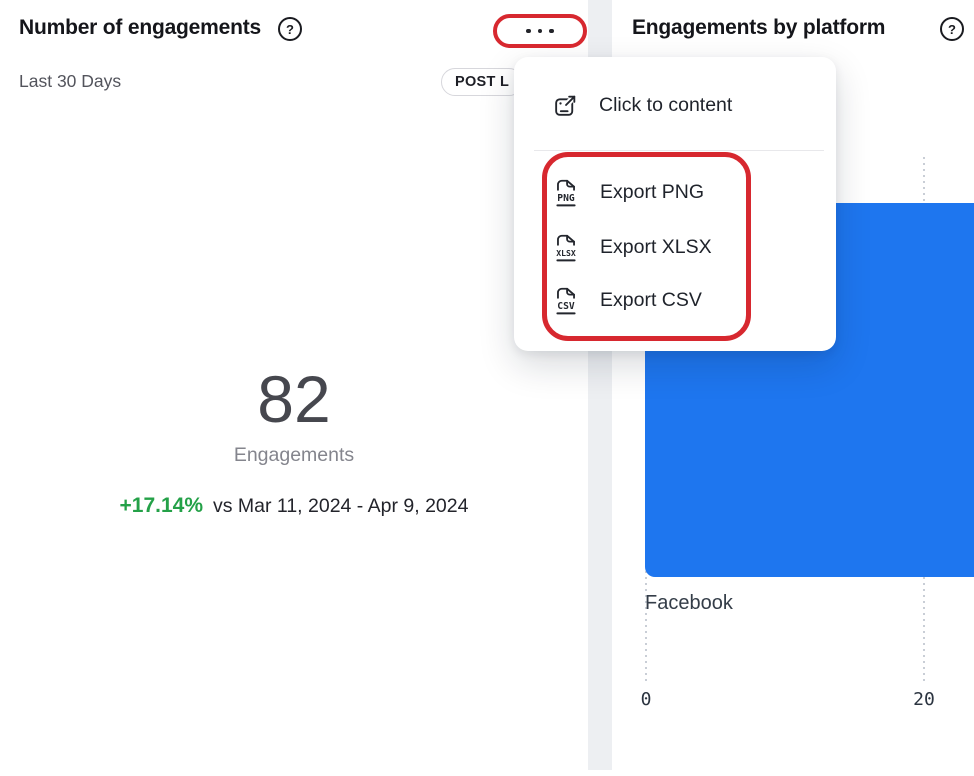 The image size is (974, 776). I want to click on metric-delta: +17.14%, so click(161, 505).